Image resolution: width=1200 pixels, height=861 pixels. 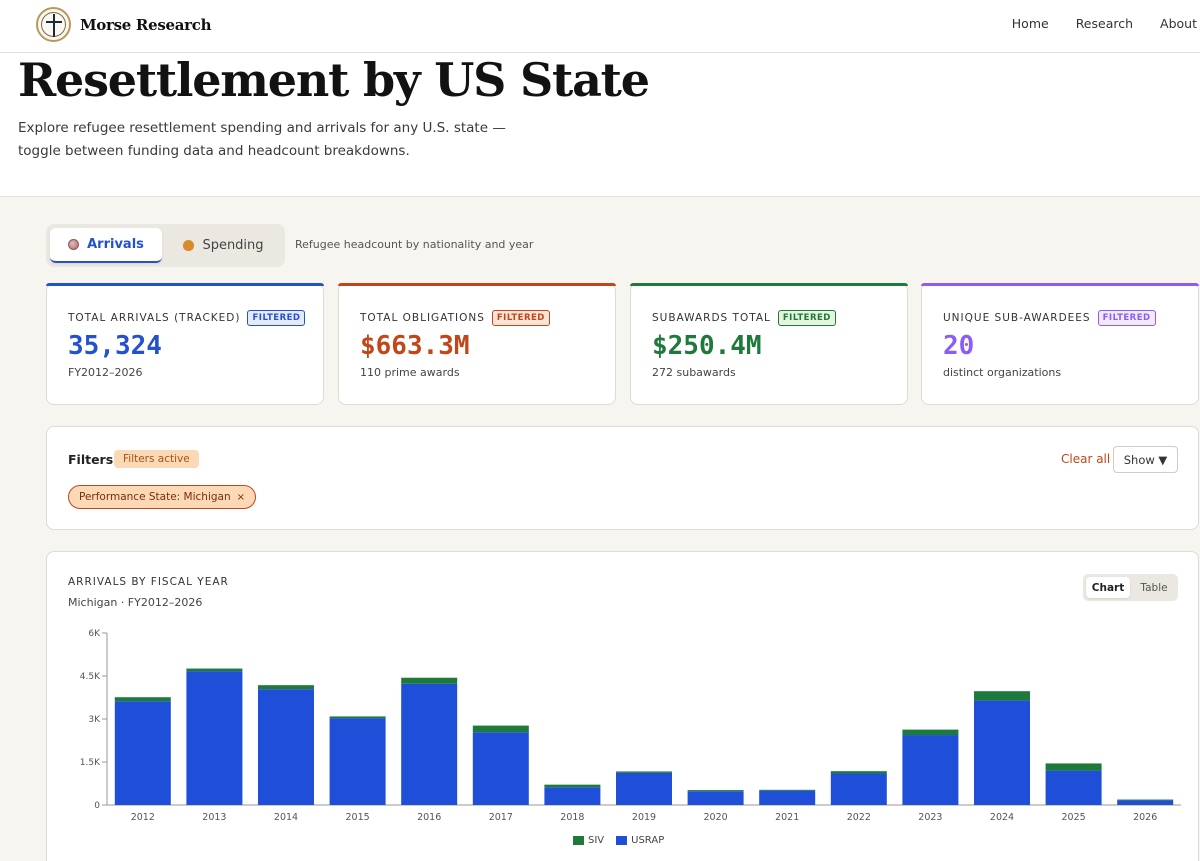 What do you see at coordinates (90, 763) in the screenshot?
I see `y-tick-label: 1.5K` at bounding box center [90, 763].